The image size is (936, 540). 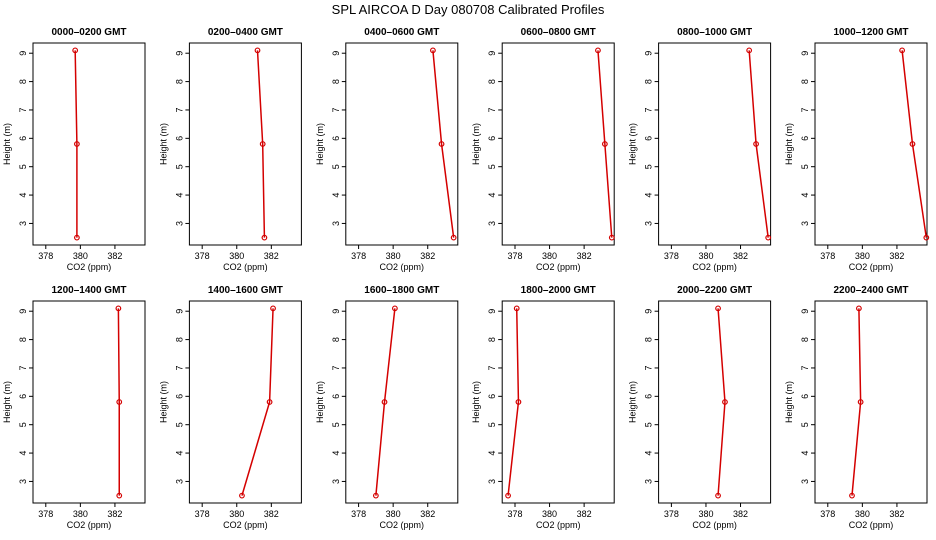 What do you see at coordinates (870, 32) in the screenshot?
I see `panel-title: 1000–1200 GMT` at bounding box center [870, 32].